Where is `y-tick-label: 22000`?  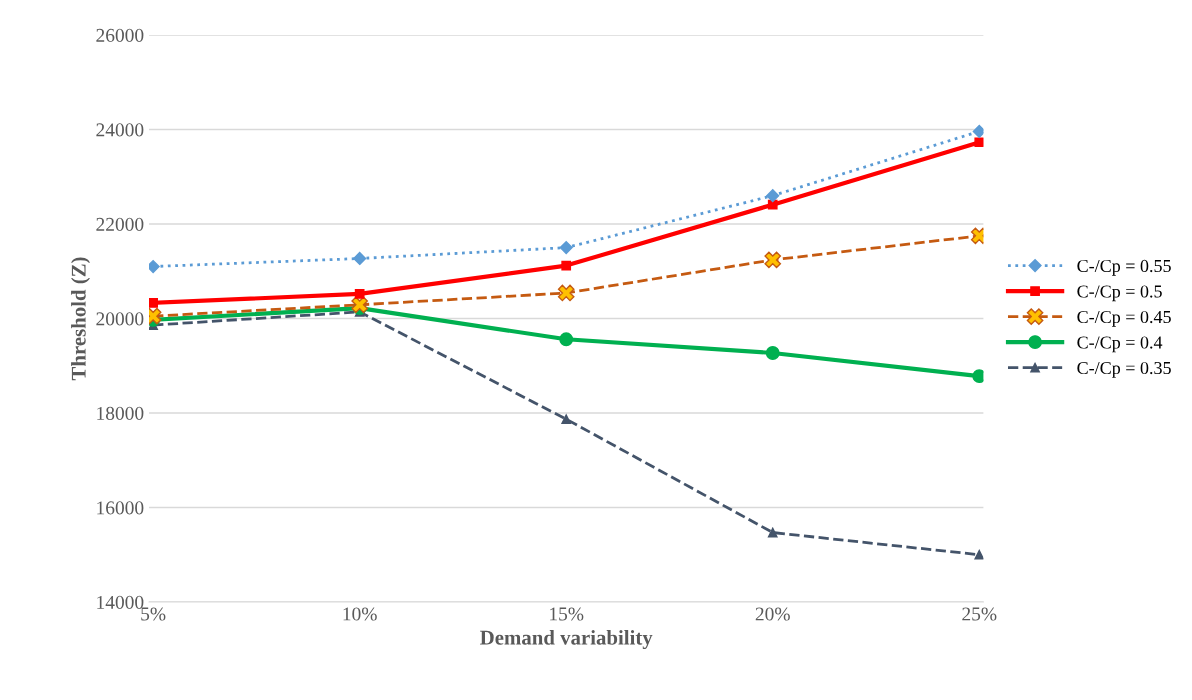
y-tick-label: 22000 is located at coordinates (120, 224).